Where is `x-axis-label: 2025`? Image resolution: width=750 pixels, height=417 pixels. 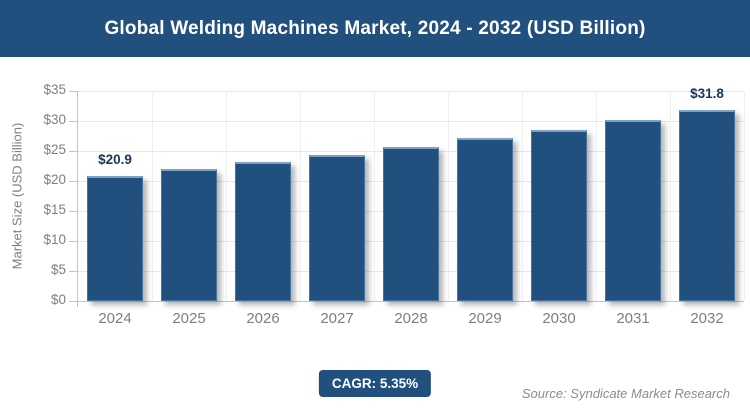
x-axis-label: 2025 is located at coordinates (189, 318).